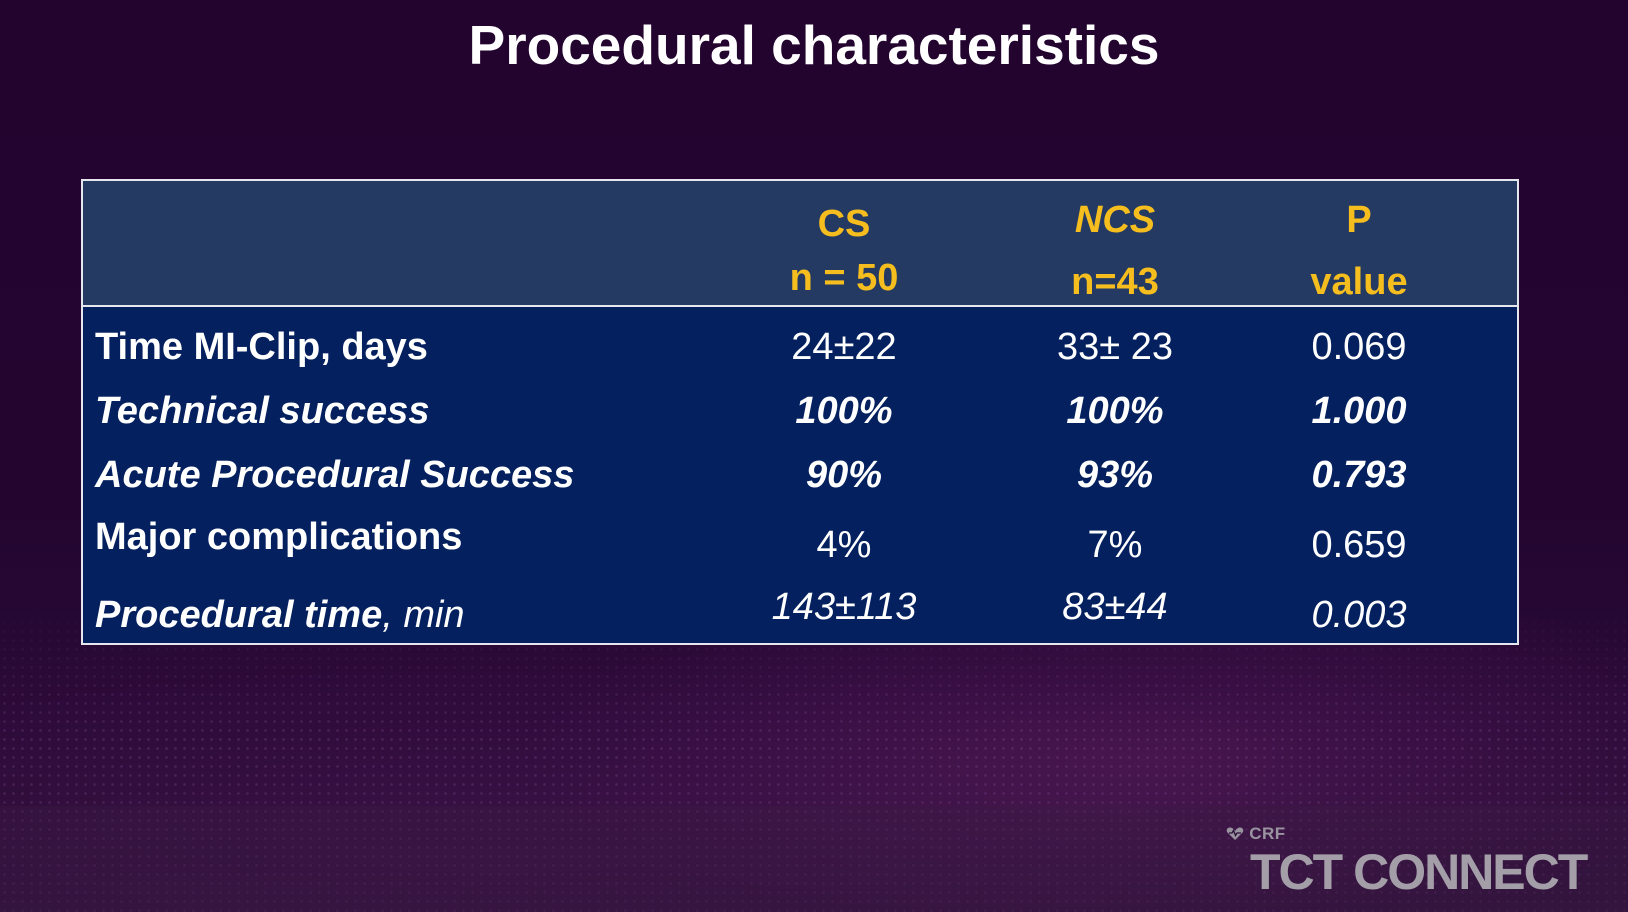  Describe the element at coordinates (1115, 347) in the screenshot. I see `row-time-mi-clip-ncs: 33± 23` at that location.